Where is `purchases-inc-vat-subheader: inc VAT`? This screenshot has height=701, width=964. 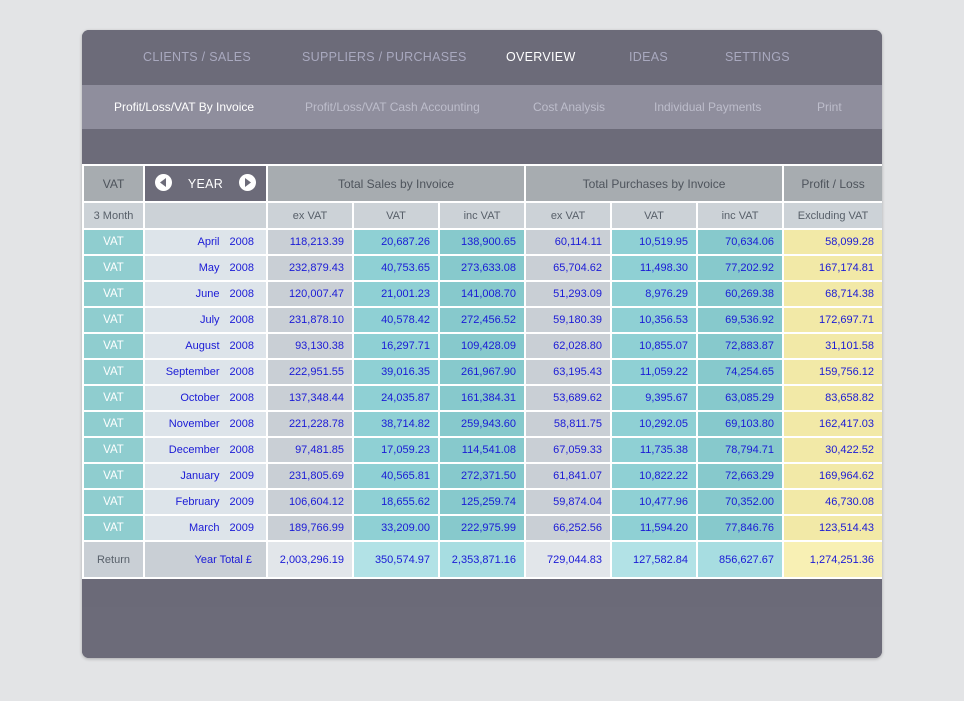 purchases-inc-vat-subheader: inc VAT is located at coordinates (740, 215).